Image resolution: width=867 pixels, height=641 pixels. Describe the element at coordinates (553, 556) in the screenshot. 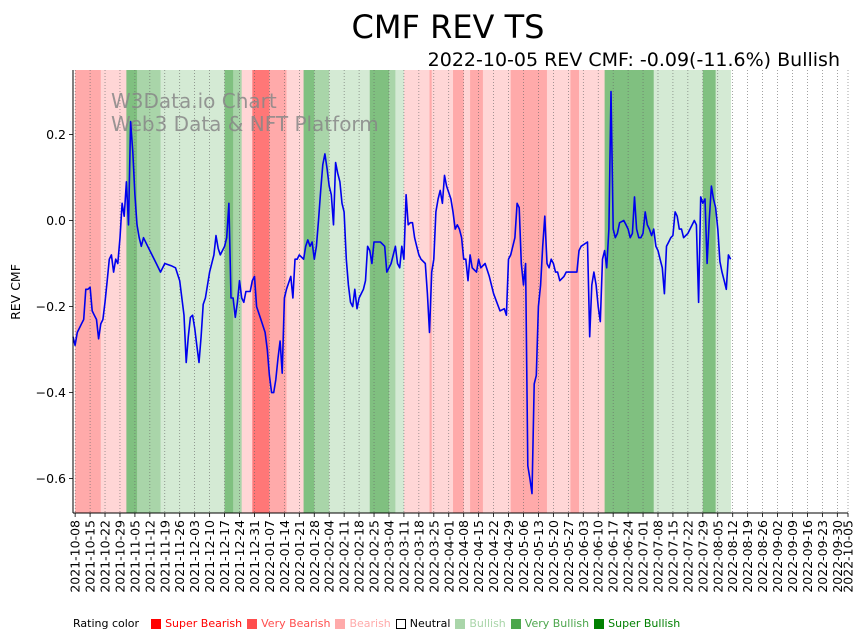

I see `x-tick-label: 2022-05-20` at that location.